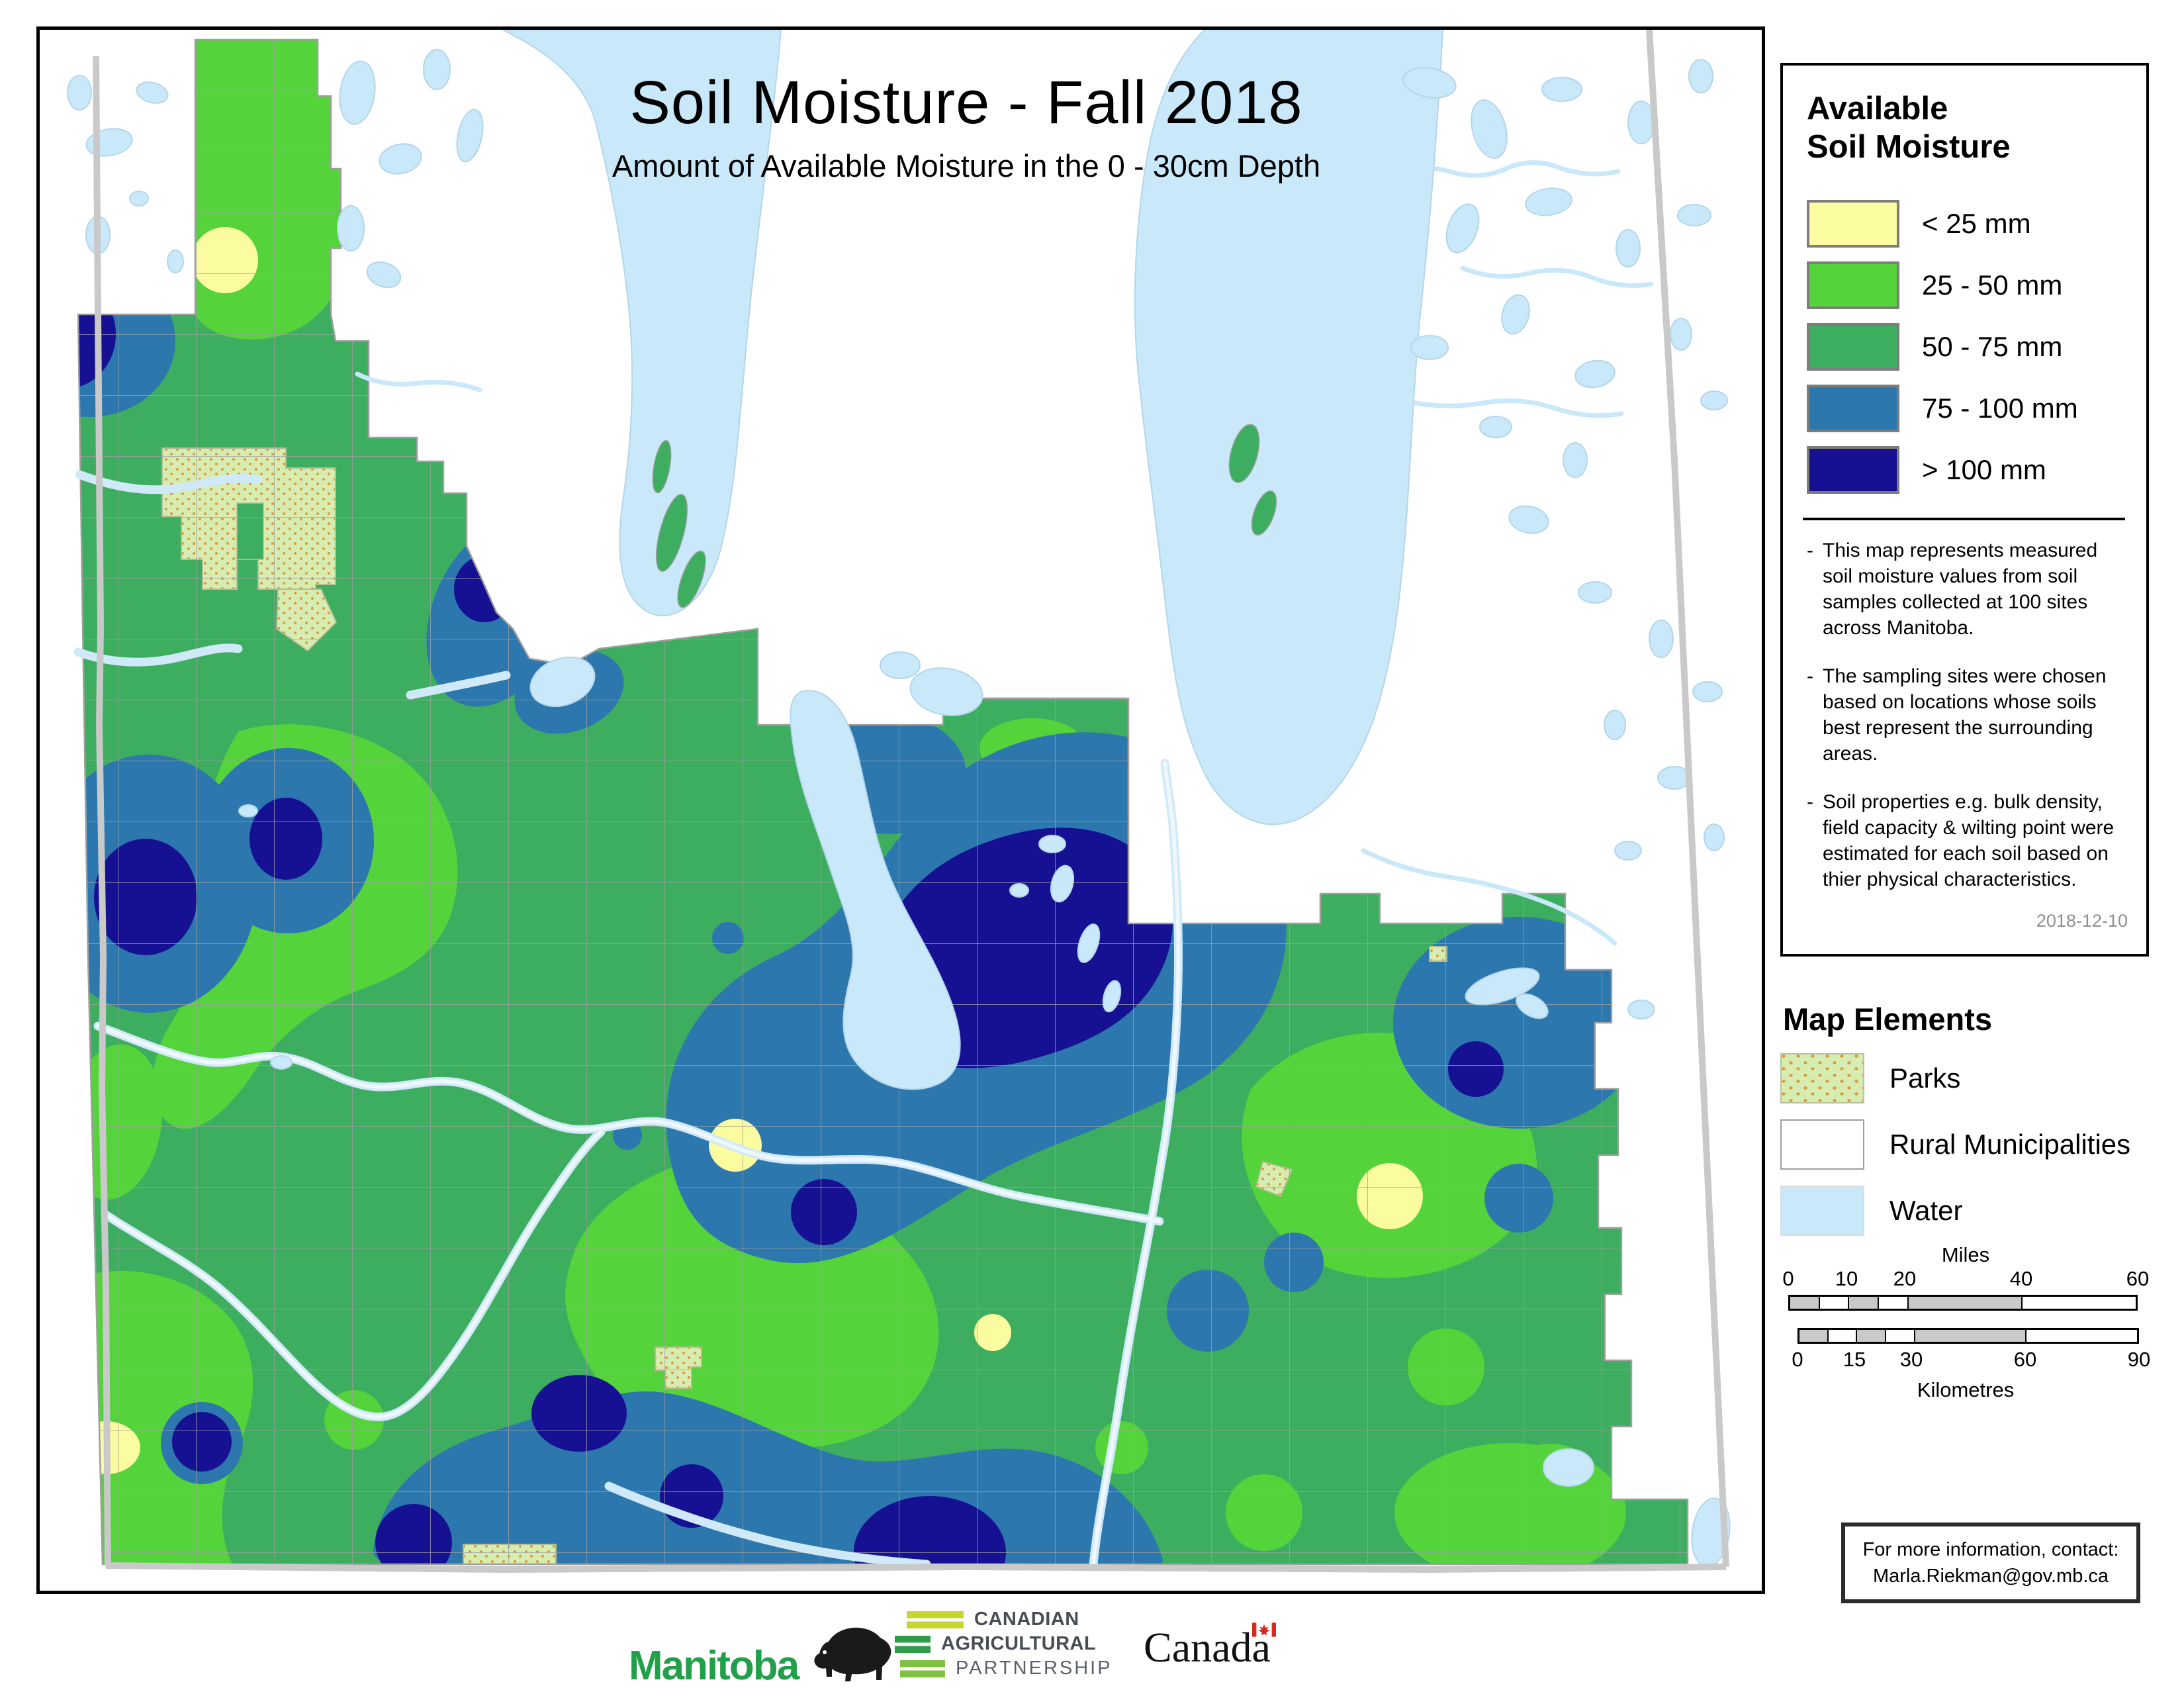 The height and width of the screenshot is (1688, 2184). Describe the element at coordinates (1853, 223) in the screenshot. I see `swatch-lt25` at that location.